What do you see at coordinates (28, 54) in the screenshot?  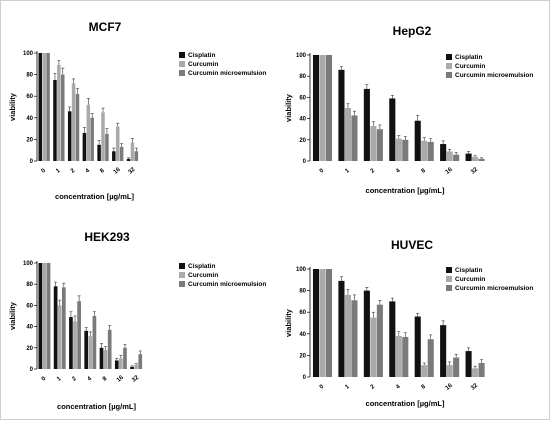 I see `y-tick-label: 100` at bounding box center [28, 54].